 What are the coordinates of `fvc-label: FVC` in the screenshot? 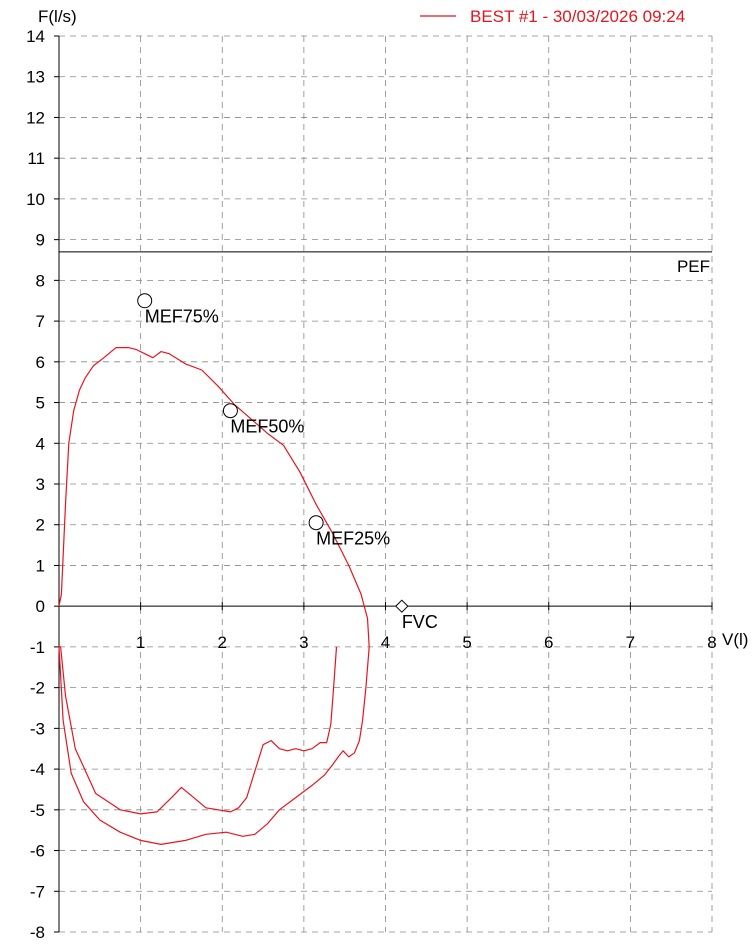 It's located at (420, 622).